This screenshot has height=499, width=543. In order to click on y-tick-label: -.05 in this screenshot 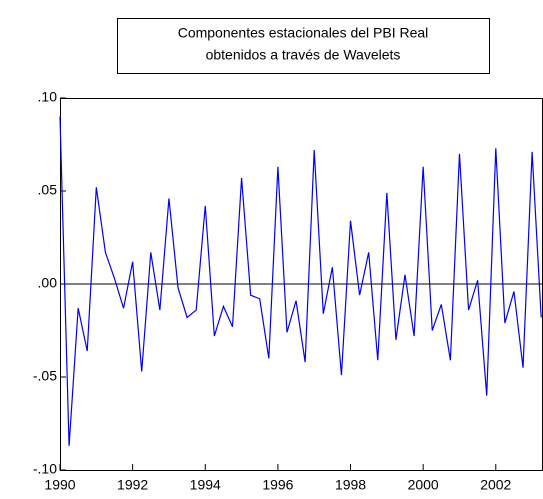, I will do `click(45, 376)`.